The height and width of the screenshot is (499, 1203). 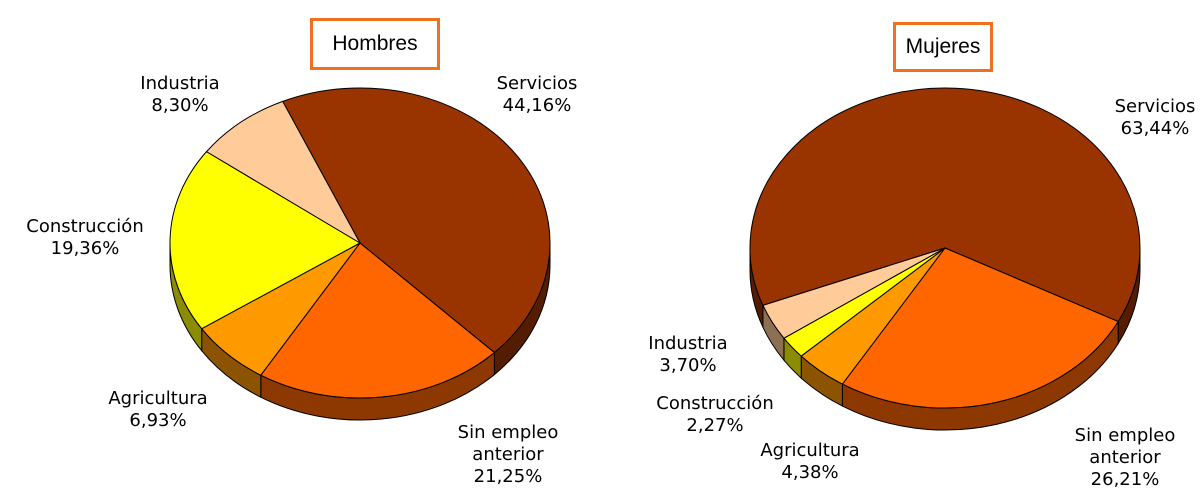 I want to click on slice-value: 44,16%, so click(x=537, y=105).